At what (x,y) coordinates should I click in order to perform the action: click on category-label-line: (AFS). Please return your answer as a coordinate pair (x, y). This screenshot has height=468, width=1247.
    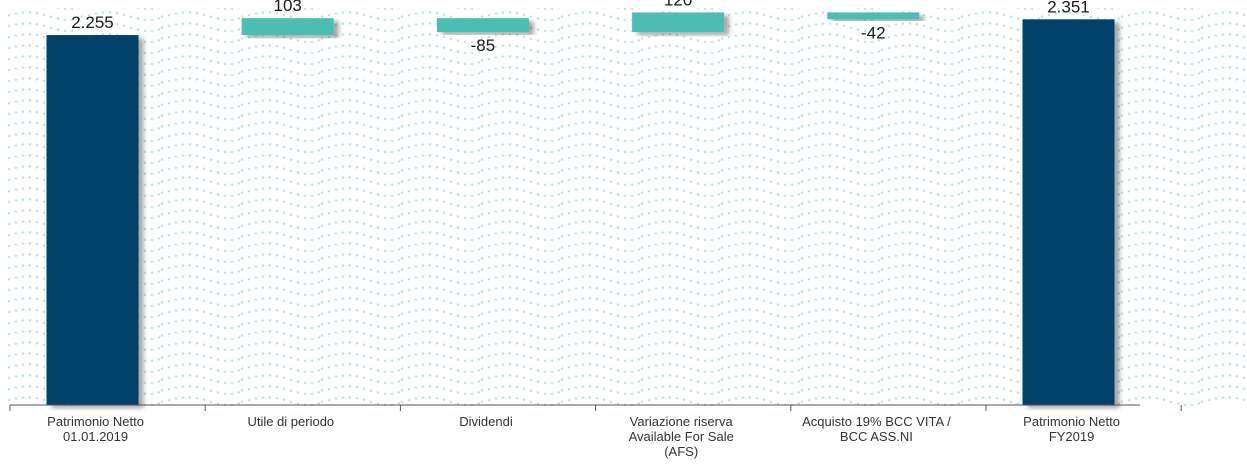
    Looking at the image, I should click on (681, 451).